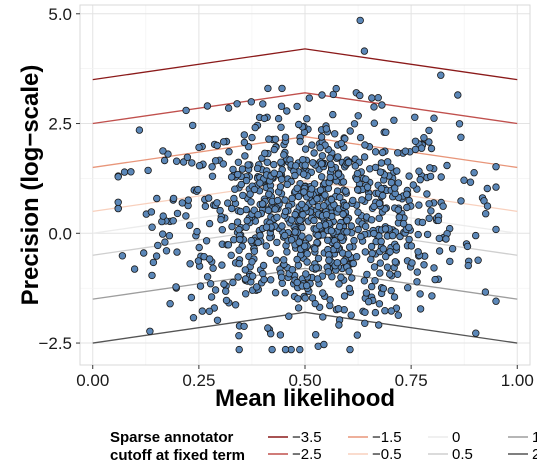 Image resolution: width=537 pixels, height=464 pixels. What do you see at coordinates (462, 454) in the screenshot?
I see `legend-label: 0.5` at bounding box center [462, 454].